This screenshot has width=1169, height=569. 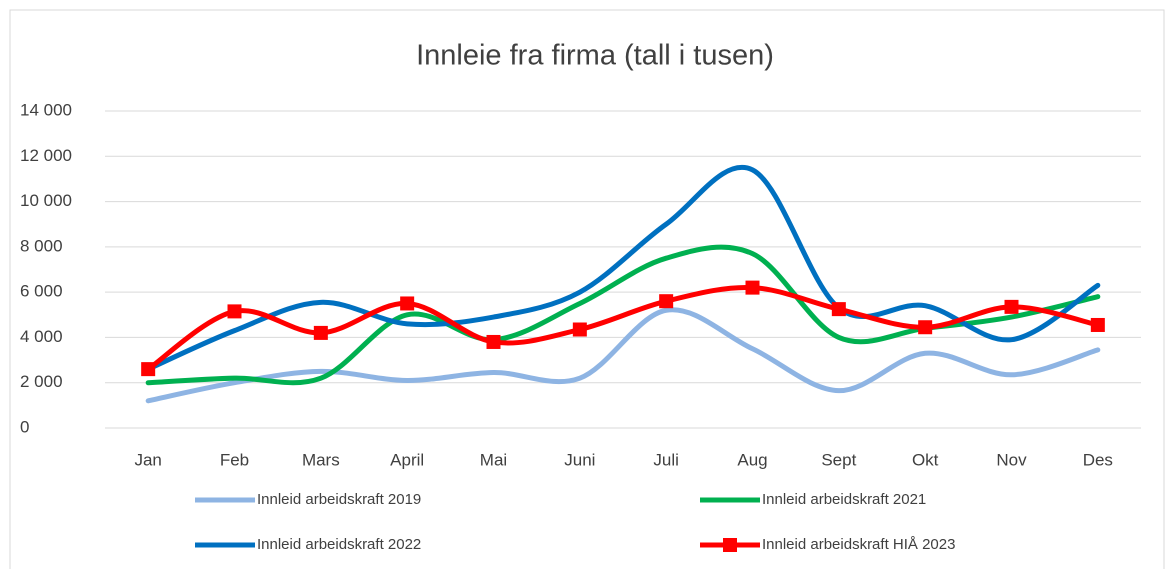 What do you see at coordinates (41, 381) in the screenshot?
I see `y-tick-label: 2 000` at bounding box center [41, 381].